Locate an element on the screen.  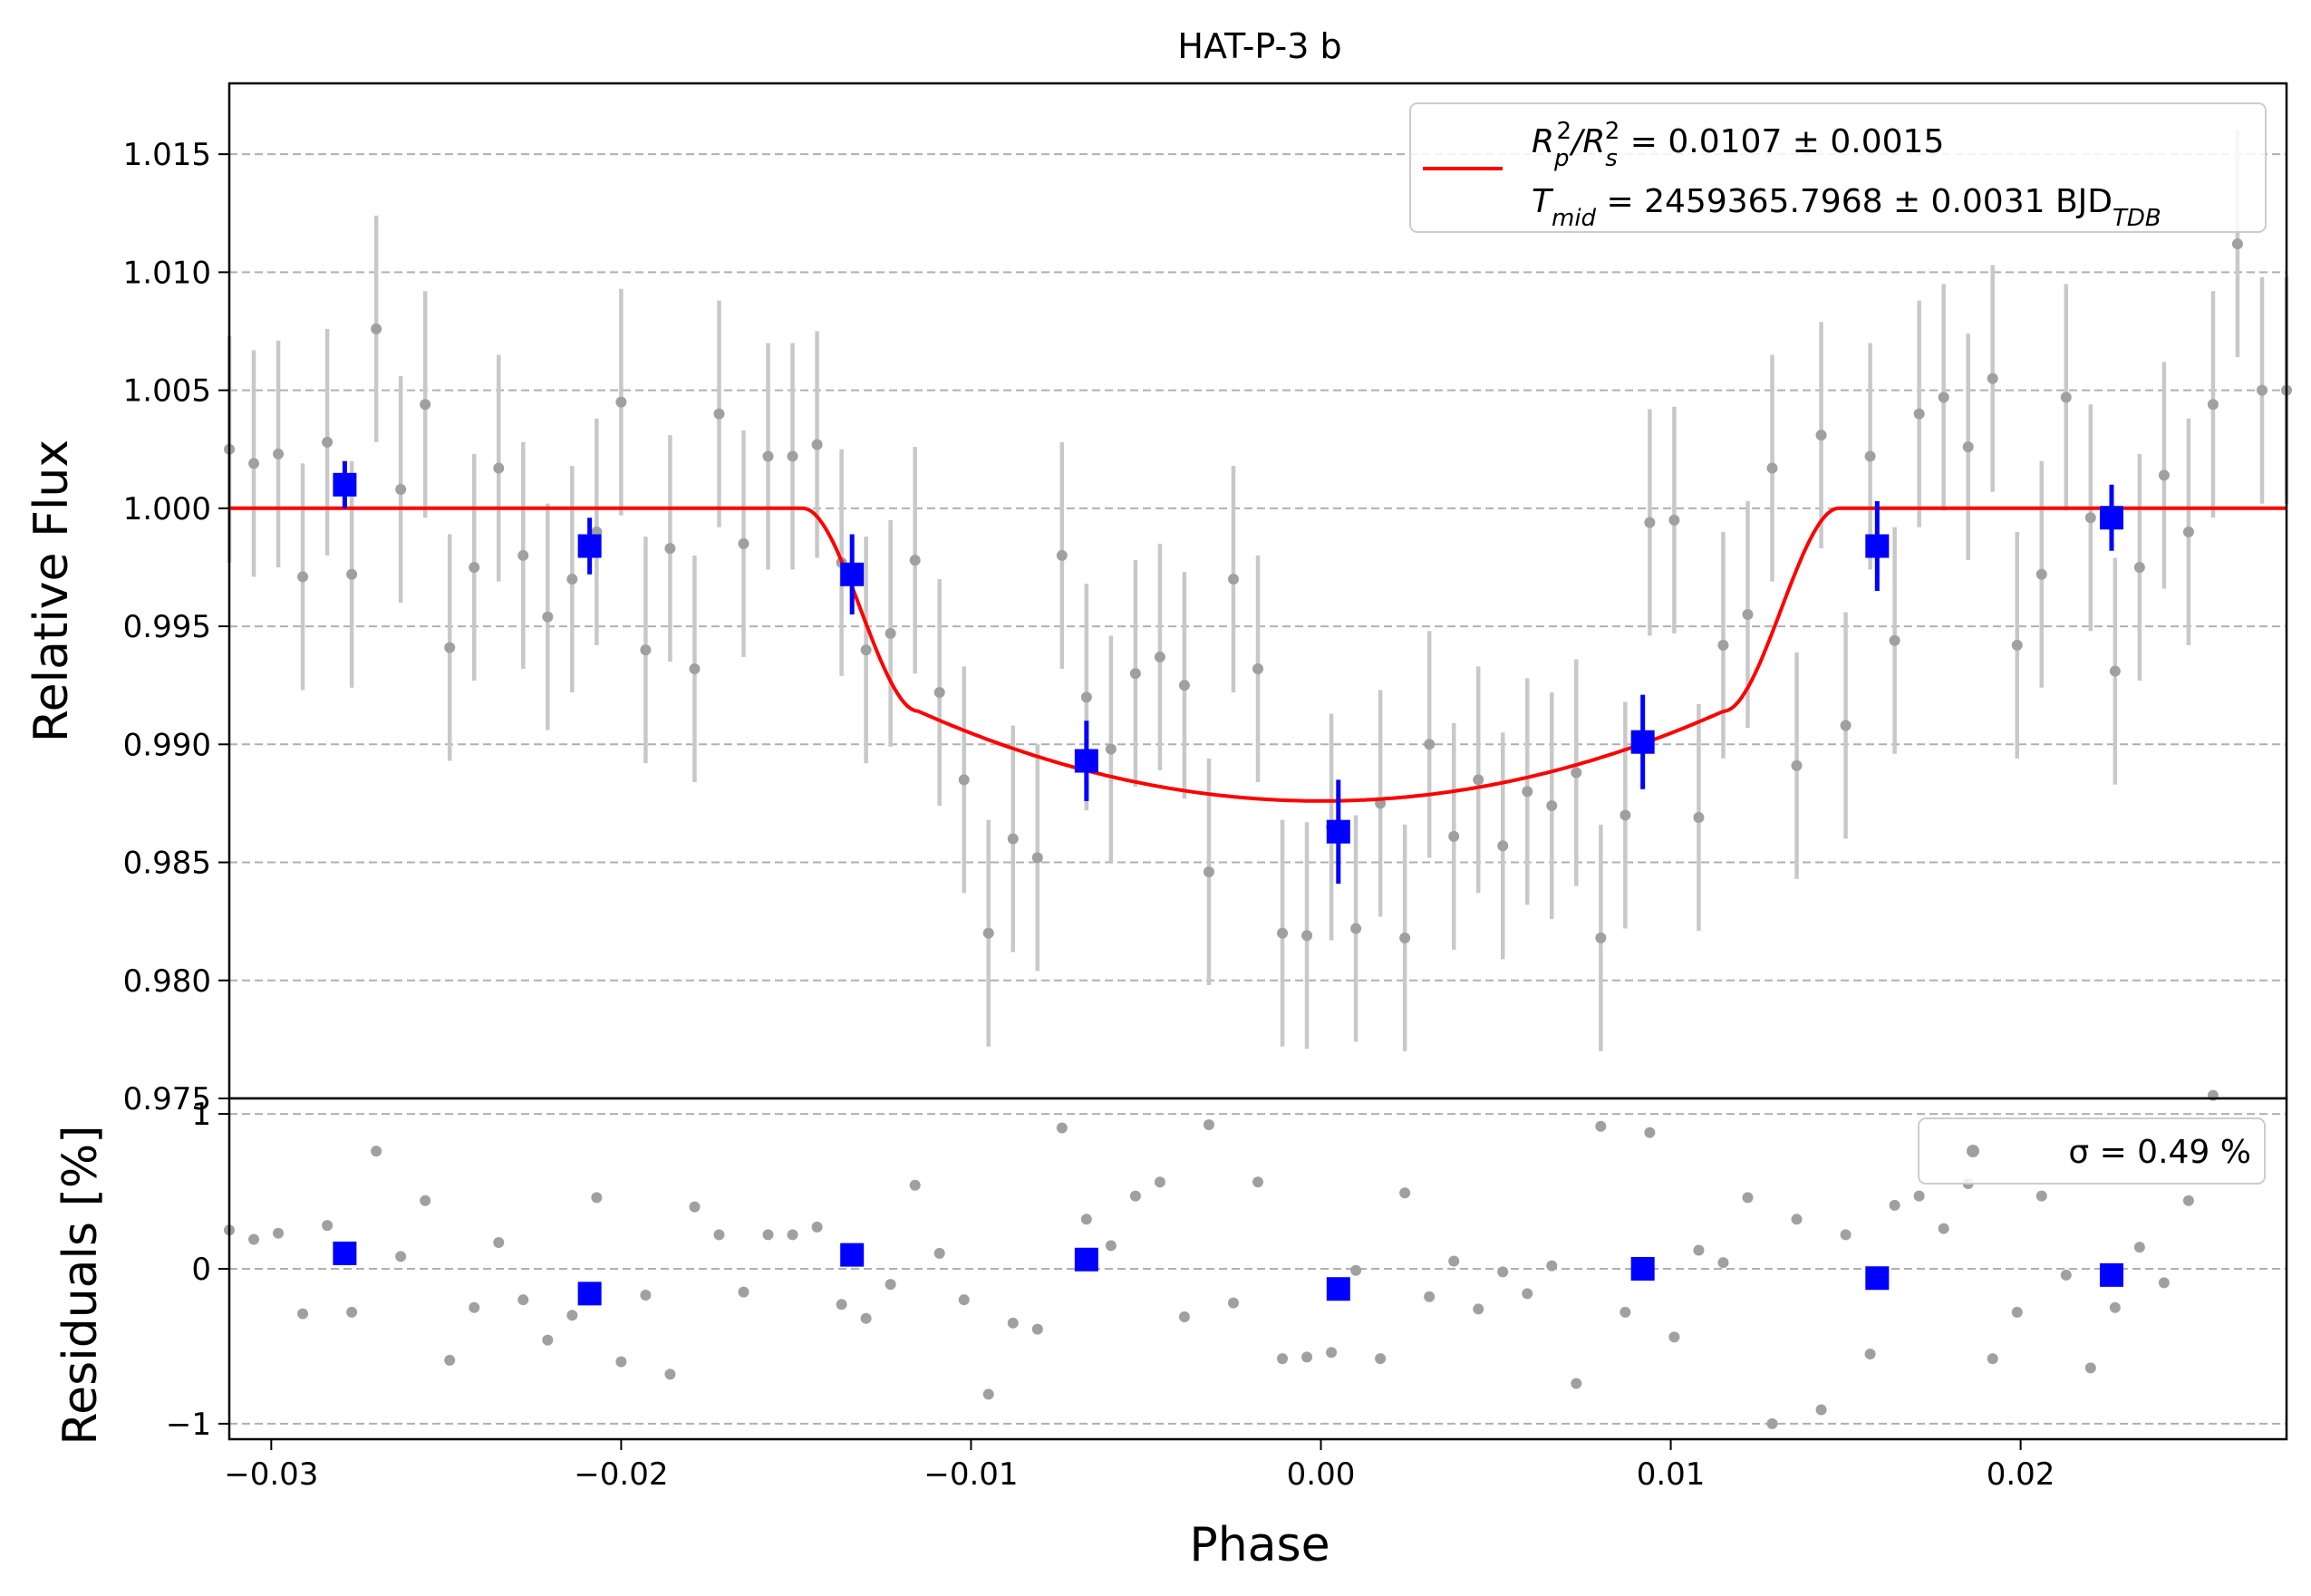
flux-y-tick-label: 1.010 is located at coordinates (167, 273).